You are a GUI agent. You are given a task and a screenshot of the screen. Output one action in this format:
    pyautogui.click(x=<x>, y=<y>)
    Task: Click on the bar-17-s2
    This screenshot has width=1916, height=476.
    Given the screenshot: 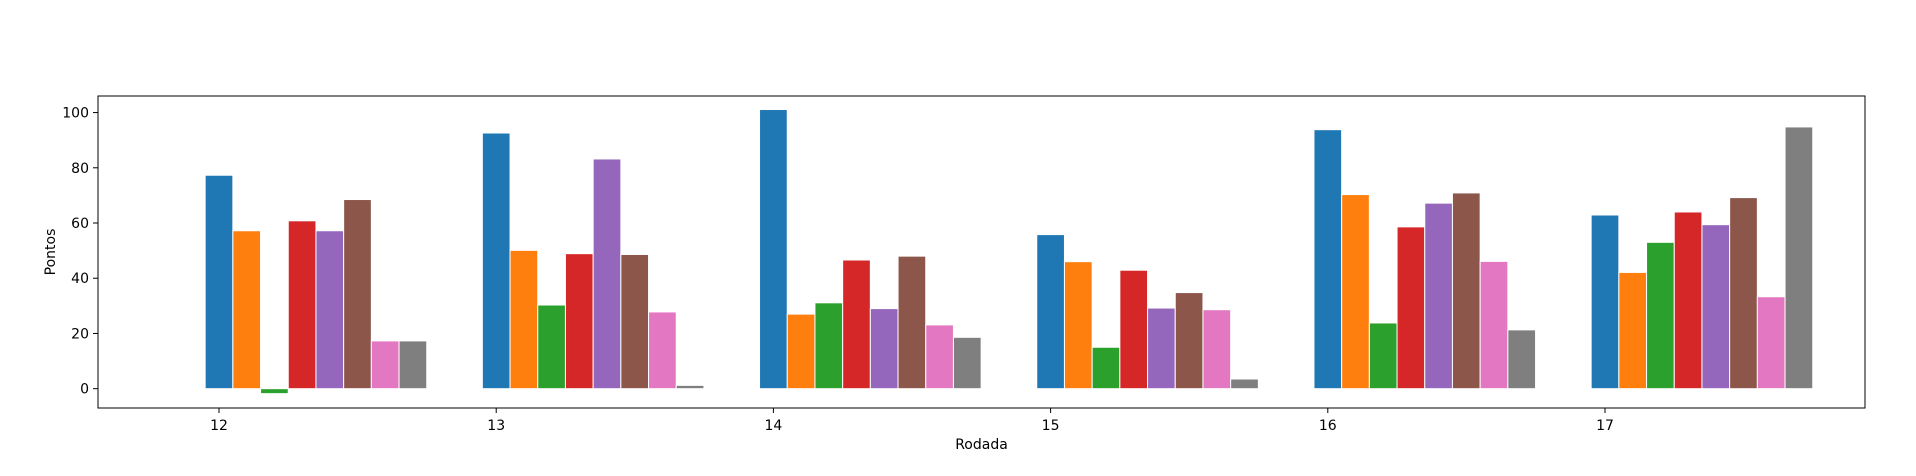 What is the action you would take?
    pyautogui.click(x=1633, y=330)
    